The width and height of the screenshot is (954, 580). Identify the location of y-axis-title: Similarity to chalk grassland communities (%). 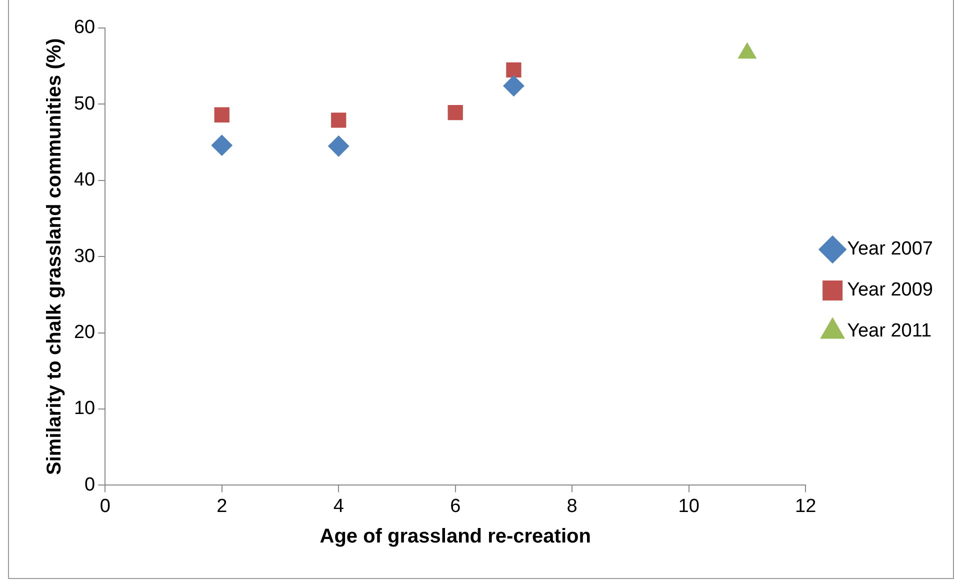
(55, 256).